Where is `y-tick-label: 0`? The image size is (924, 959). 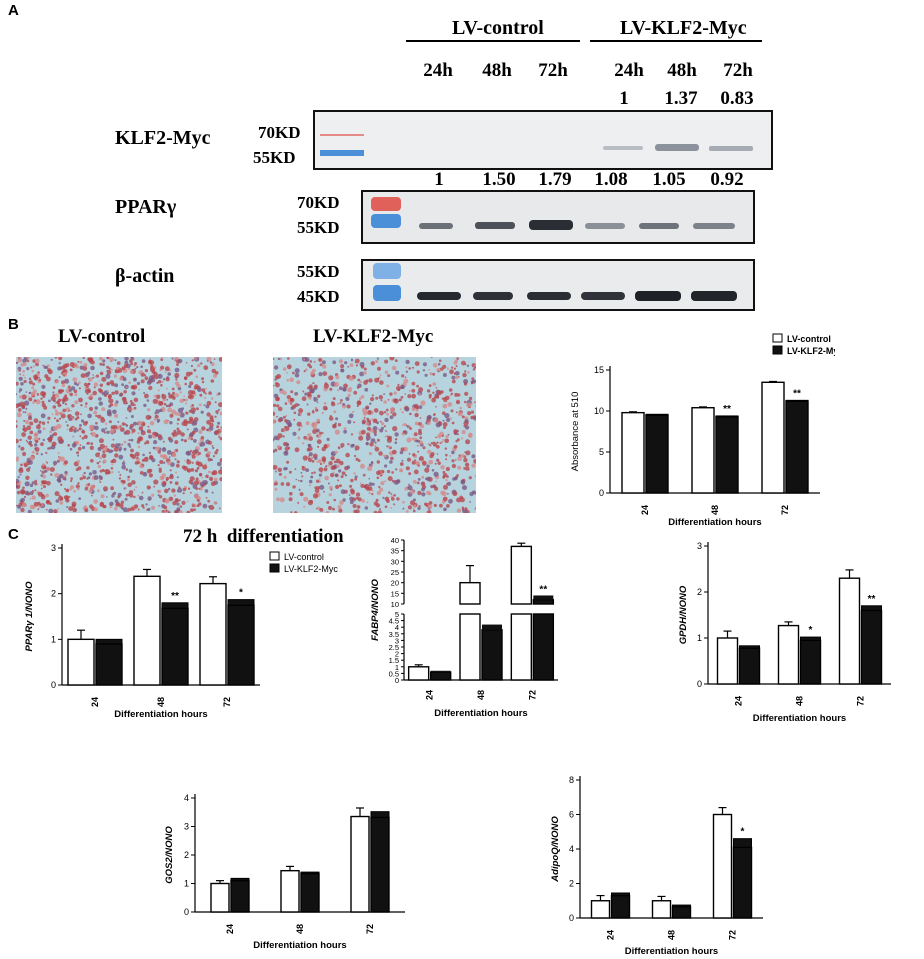 y-tick-label: 0 is located at coordinates (601, 493).